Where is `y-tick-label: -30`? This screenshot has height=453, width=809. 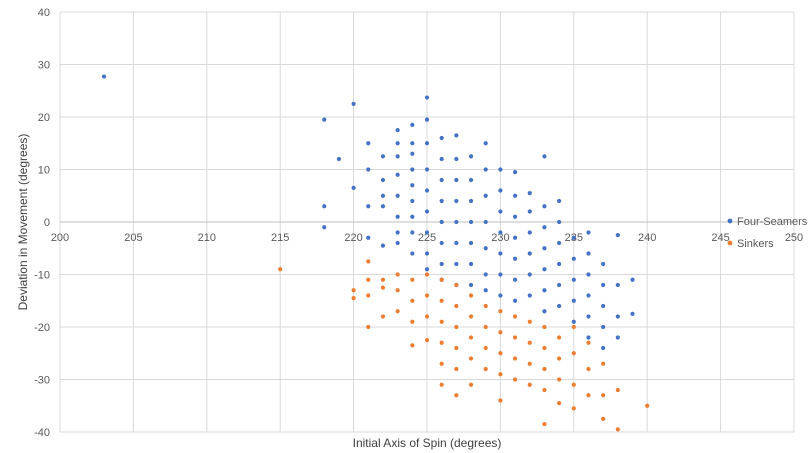
y-tick-label: -30 is located at coordinates (42, 381).